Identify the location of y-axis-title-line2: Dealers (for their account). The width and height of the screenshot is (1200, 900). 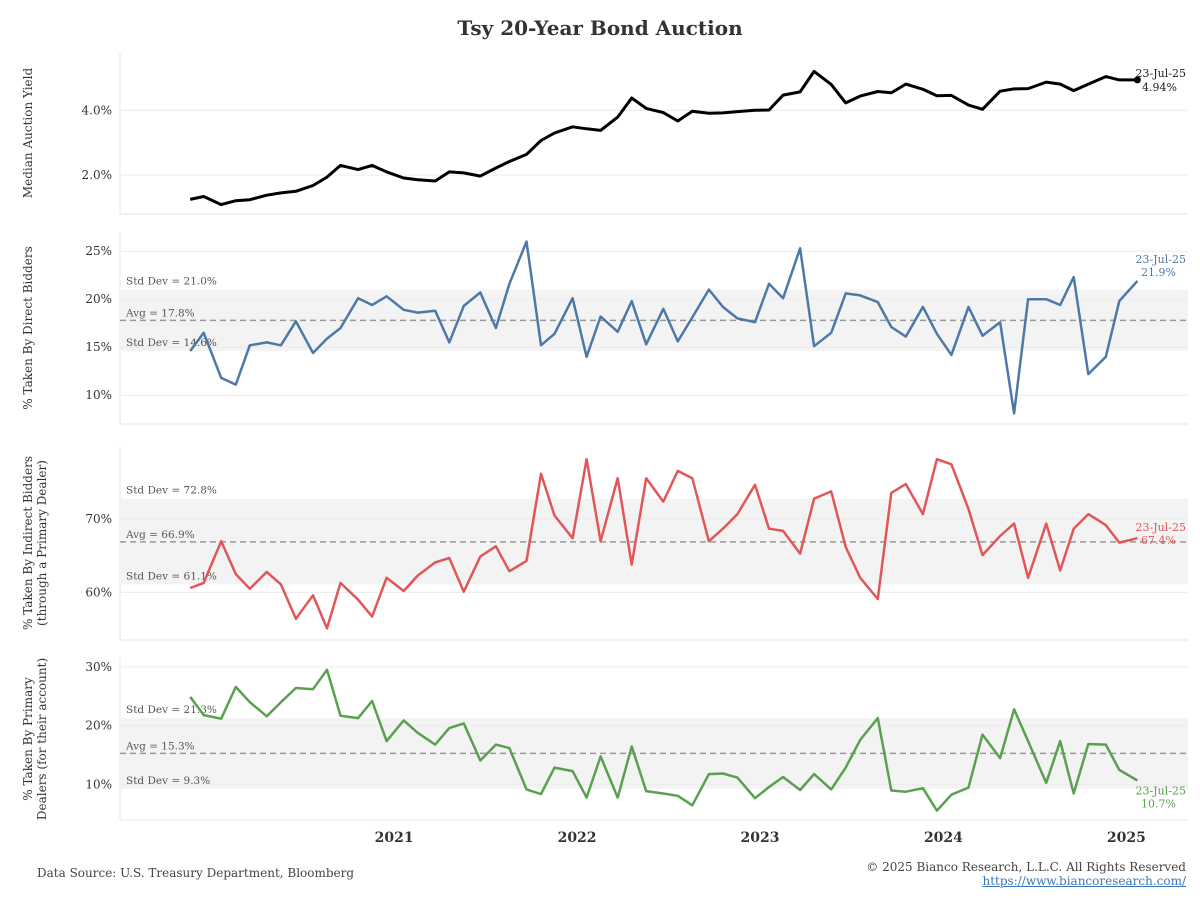
(42, 739).